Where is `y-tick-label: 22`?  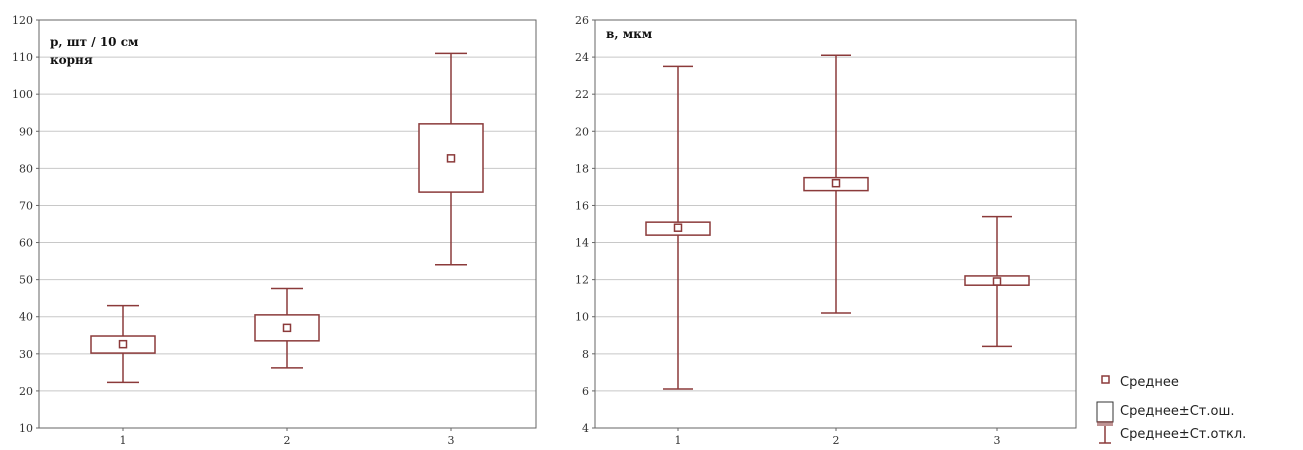
y-tick-label: 22 is located at coordinates (582, 94).